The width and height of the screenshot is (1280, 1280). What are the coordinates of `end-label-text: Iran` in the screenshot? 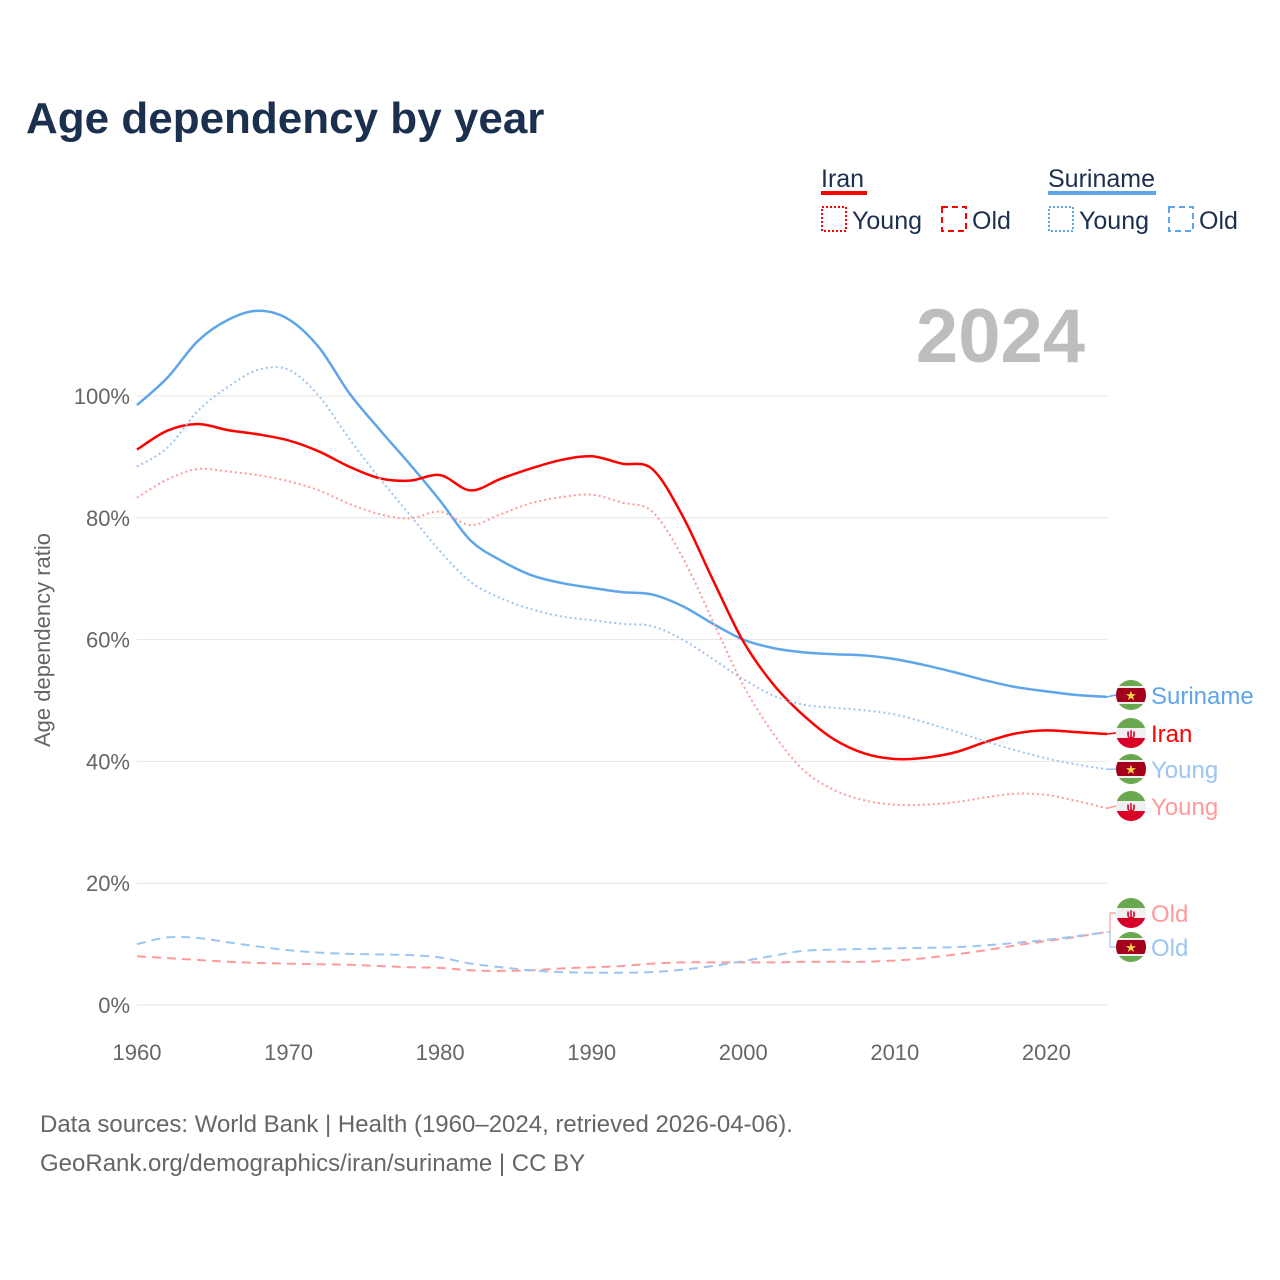 It's located at (1171, 734).